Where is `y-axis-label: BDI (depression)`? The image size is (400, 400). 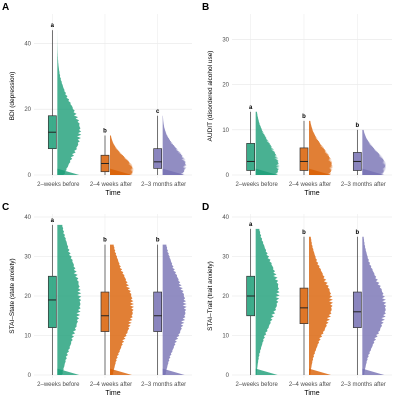
y-axis-label: BDI (depression) is located at coordinates (12, 96).